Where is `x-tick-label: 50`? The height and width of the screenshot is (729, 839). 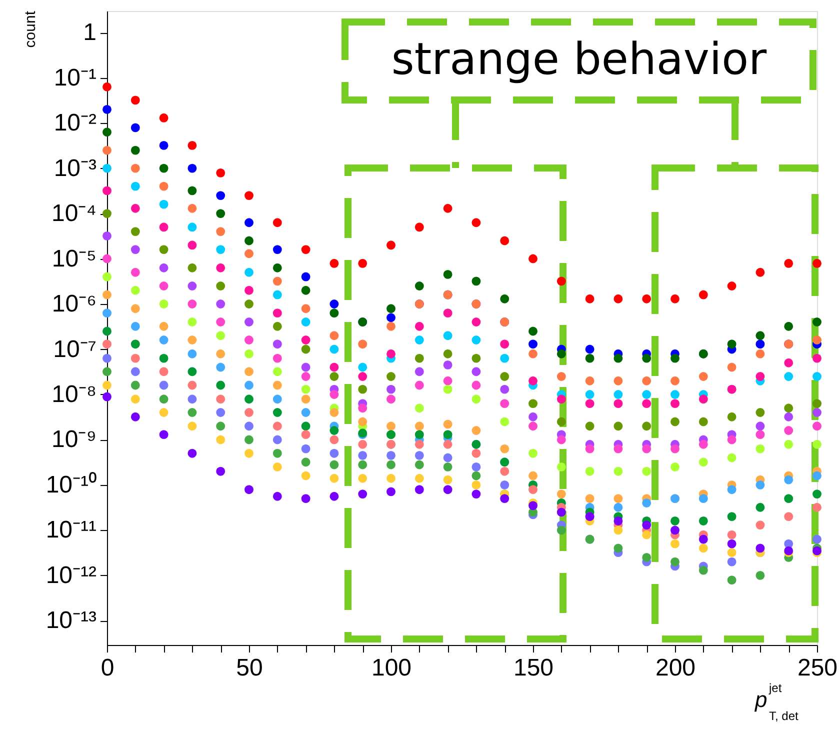
x-tick-label: 50 is located at coordinates (249, 668).